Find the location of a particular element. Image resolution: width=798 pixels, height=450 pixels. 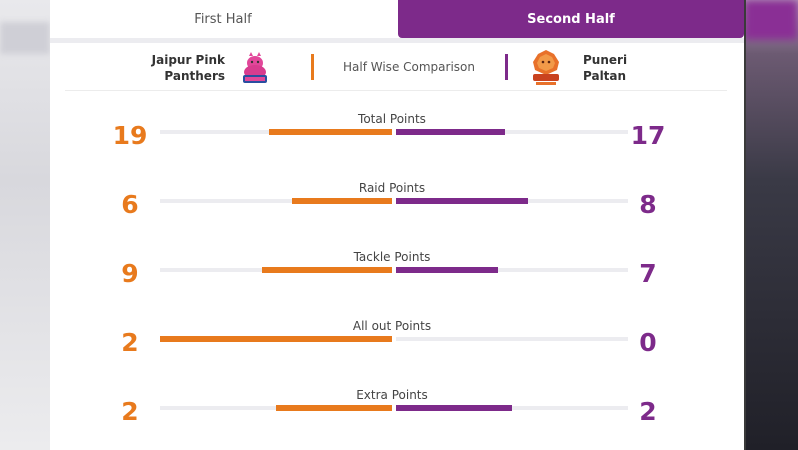

jaipur-pink-panthers-logo-icon is located at coordinates (255, 68).